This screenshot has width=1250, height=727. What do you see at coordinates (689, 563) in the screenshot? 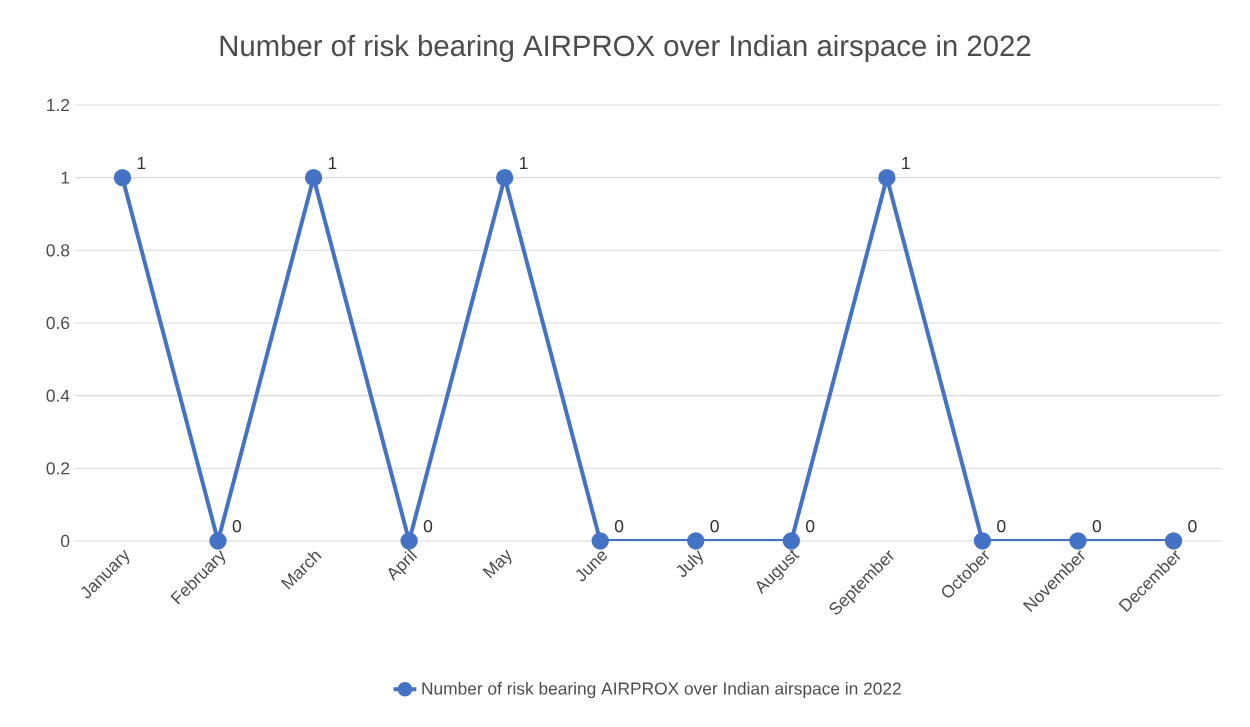
I see `x-tick-label: July` at bounding box center [689, 563].